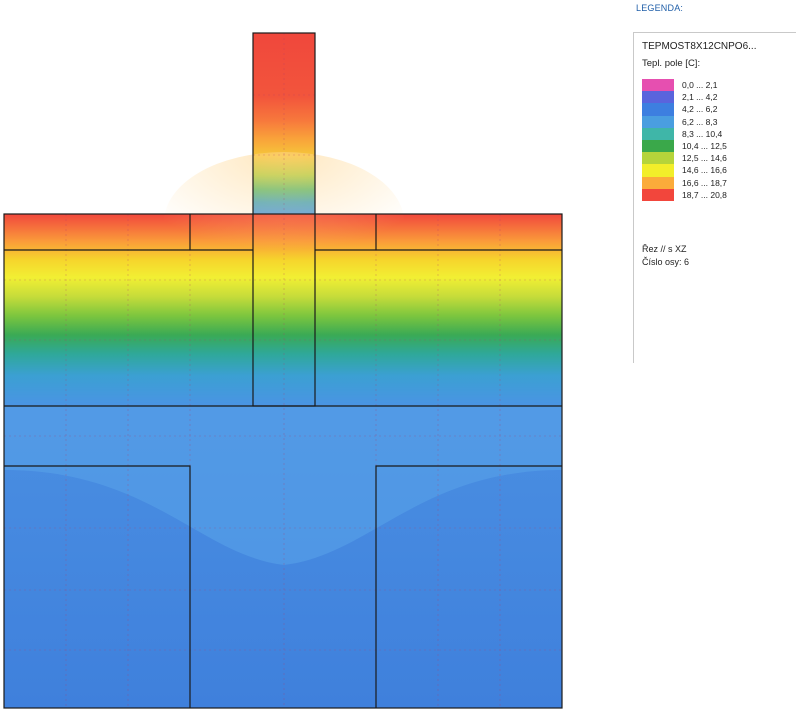 The image size is (796, 715). I want to click on legend-range-label: 14,6 ... 16,6, so click(704, 170).